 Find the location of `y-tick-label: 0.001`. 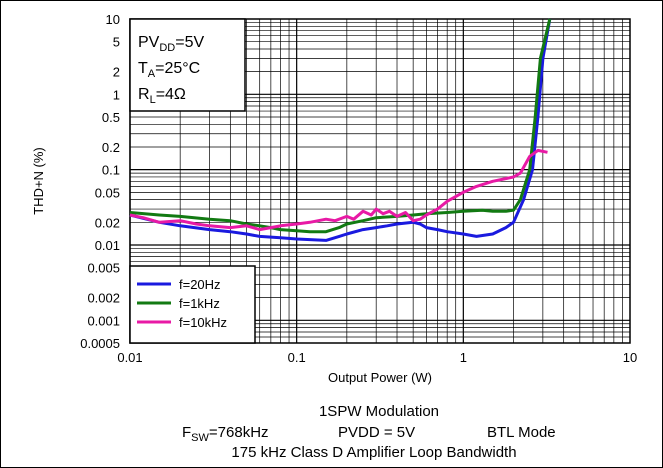

y-tick-label: 0.001 is located at coordinates (103, 320).